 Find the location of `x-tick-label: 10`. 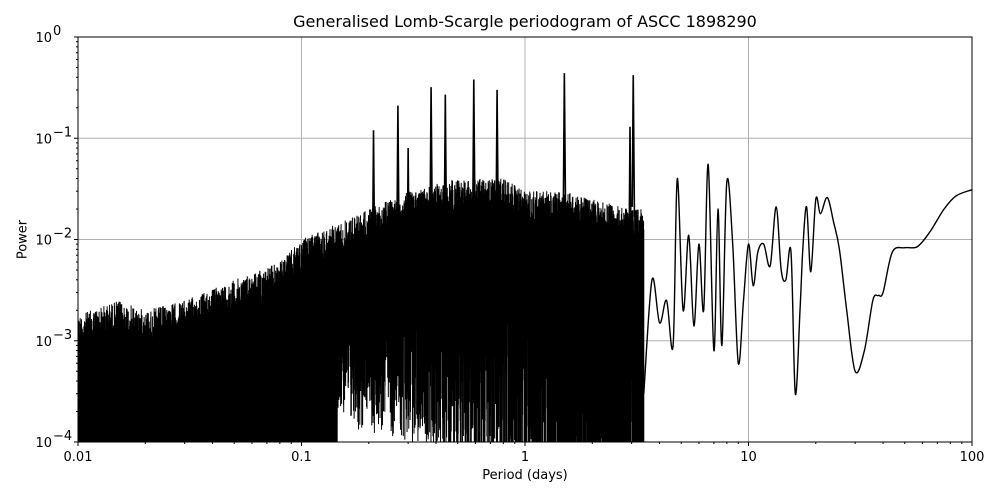

x-tick-label: 10 is located at coordinates (748, 457).